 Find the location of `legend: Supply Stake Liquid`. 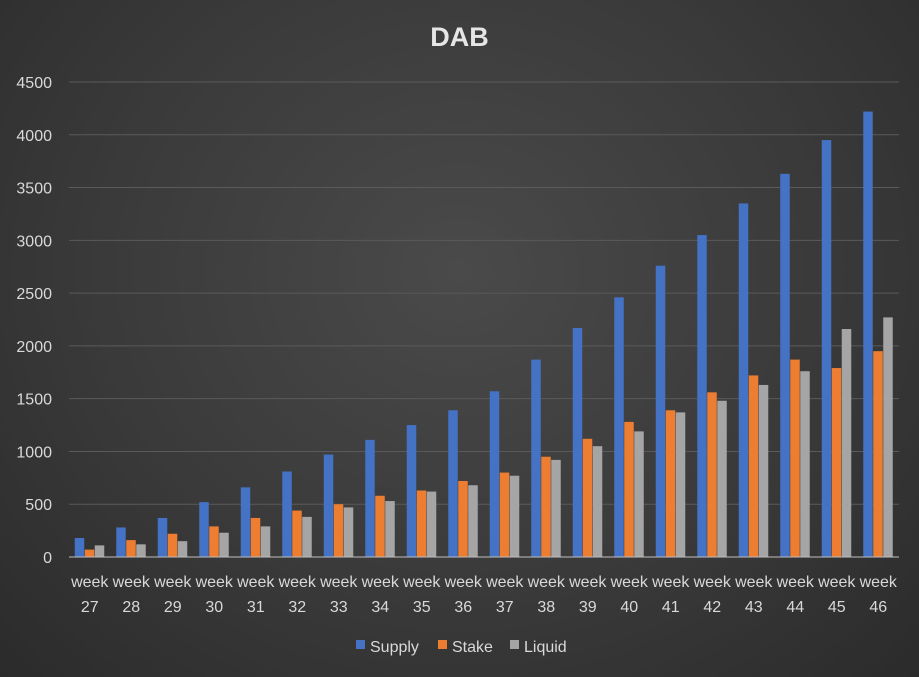

legend: Supply Stake Liquid is located at coordinates (461, 647).